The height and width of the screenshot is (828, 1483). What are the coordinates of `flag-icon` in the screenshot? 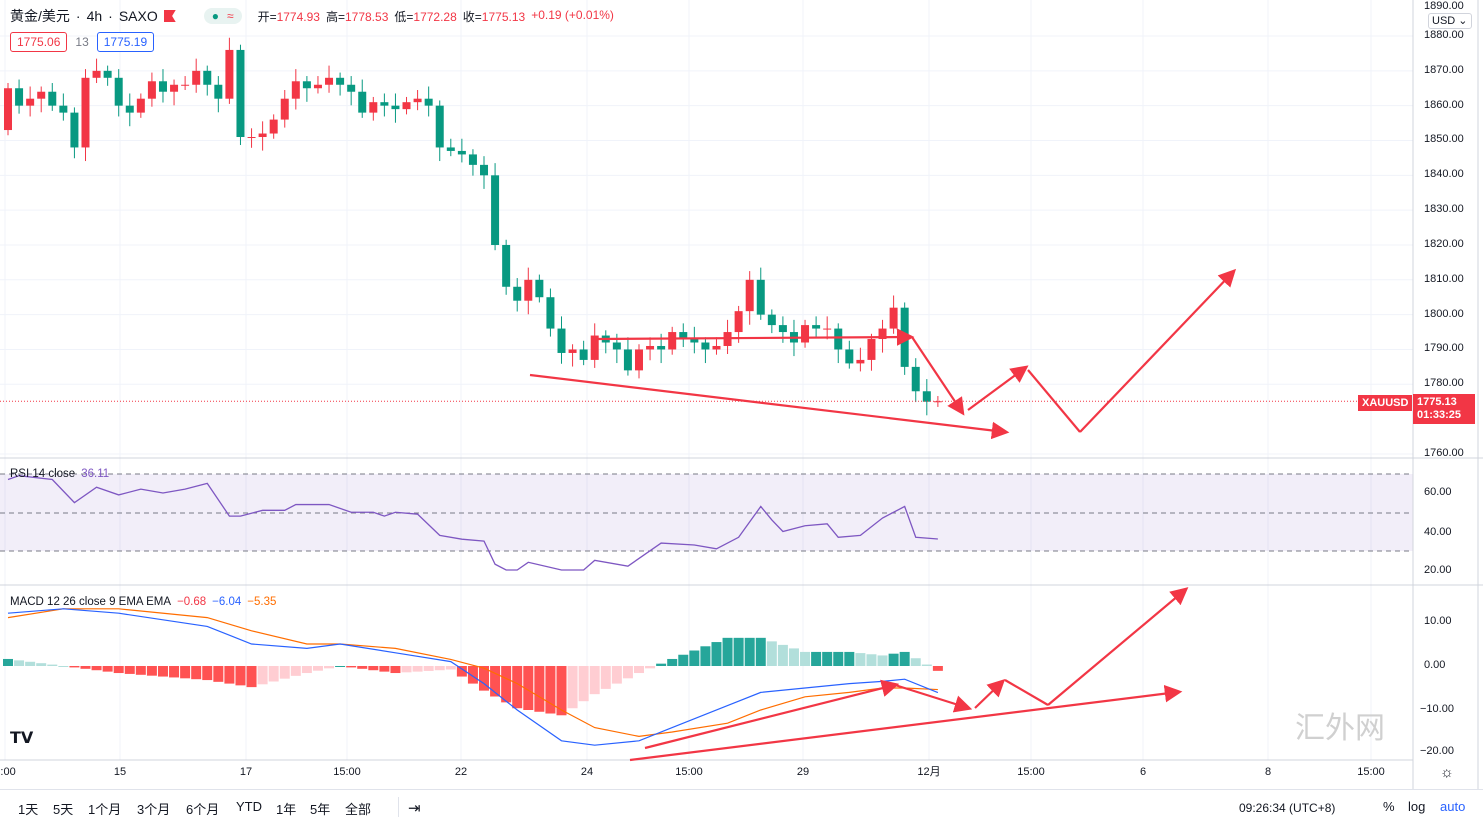 It's located at (169, 16).